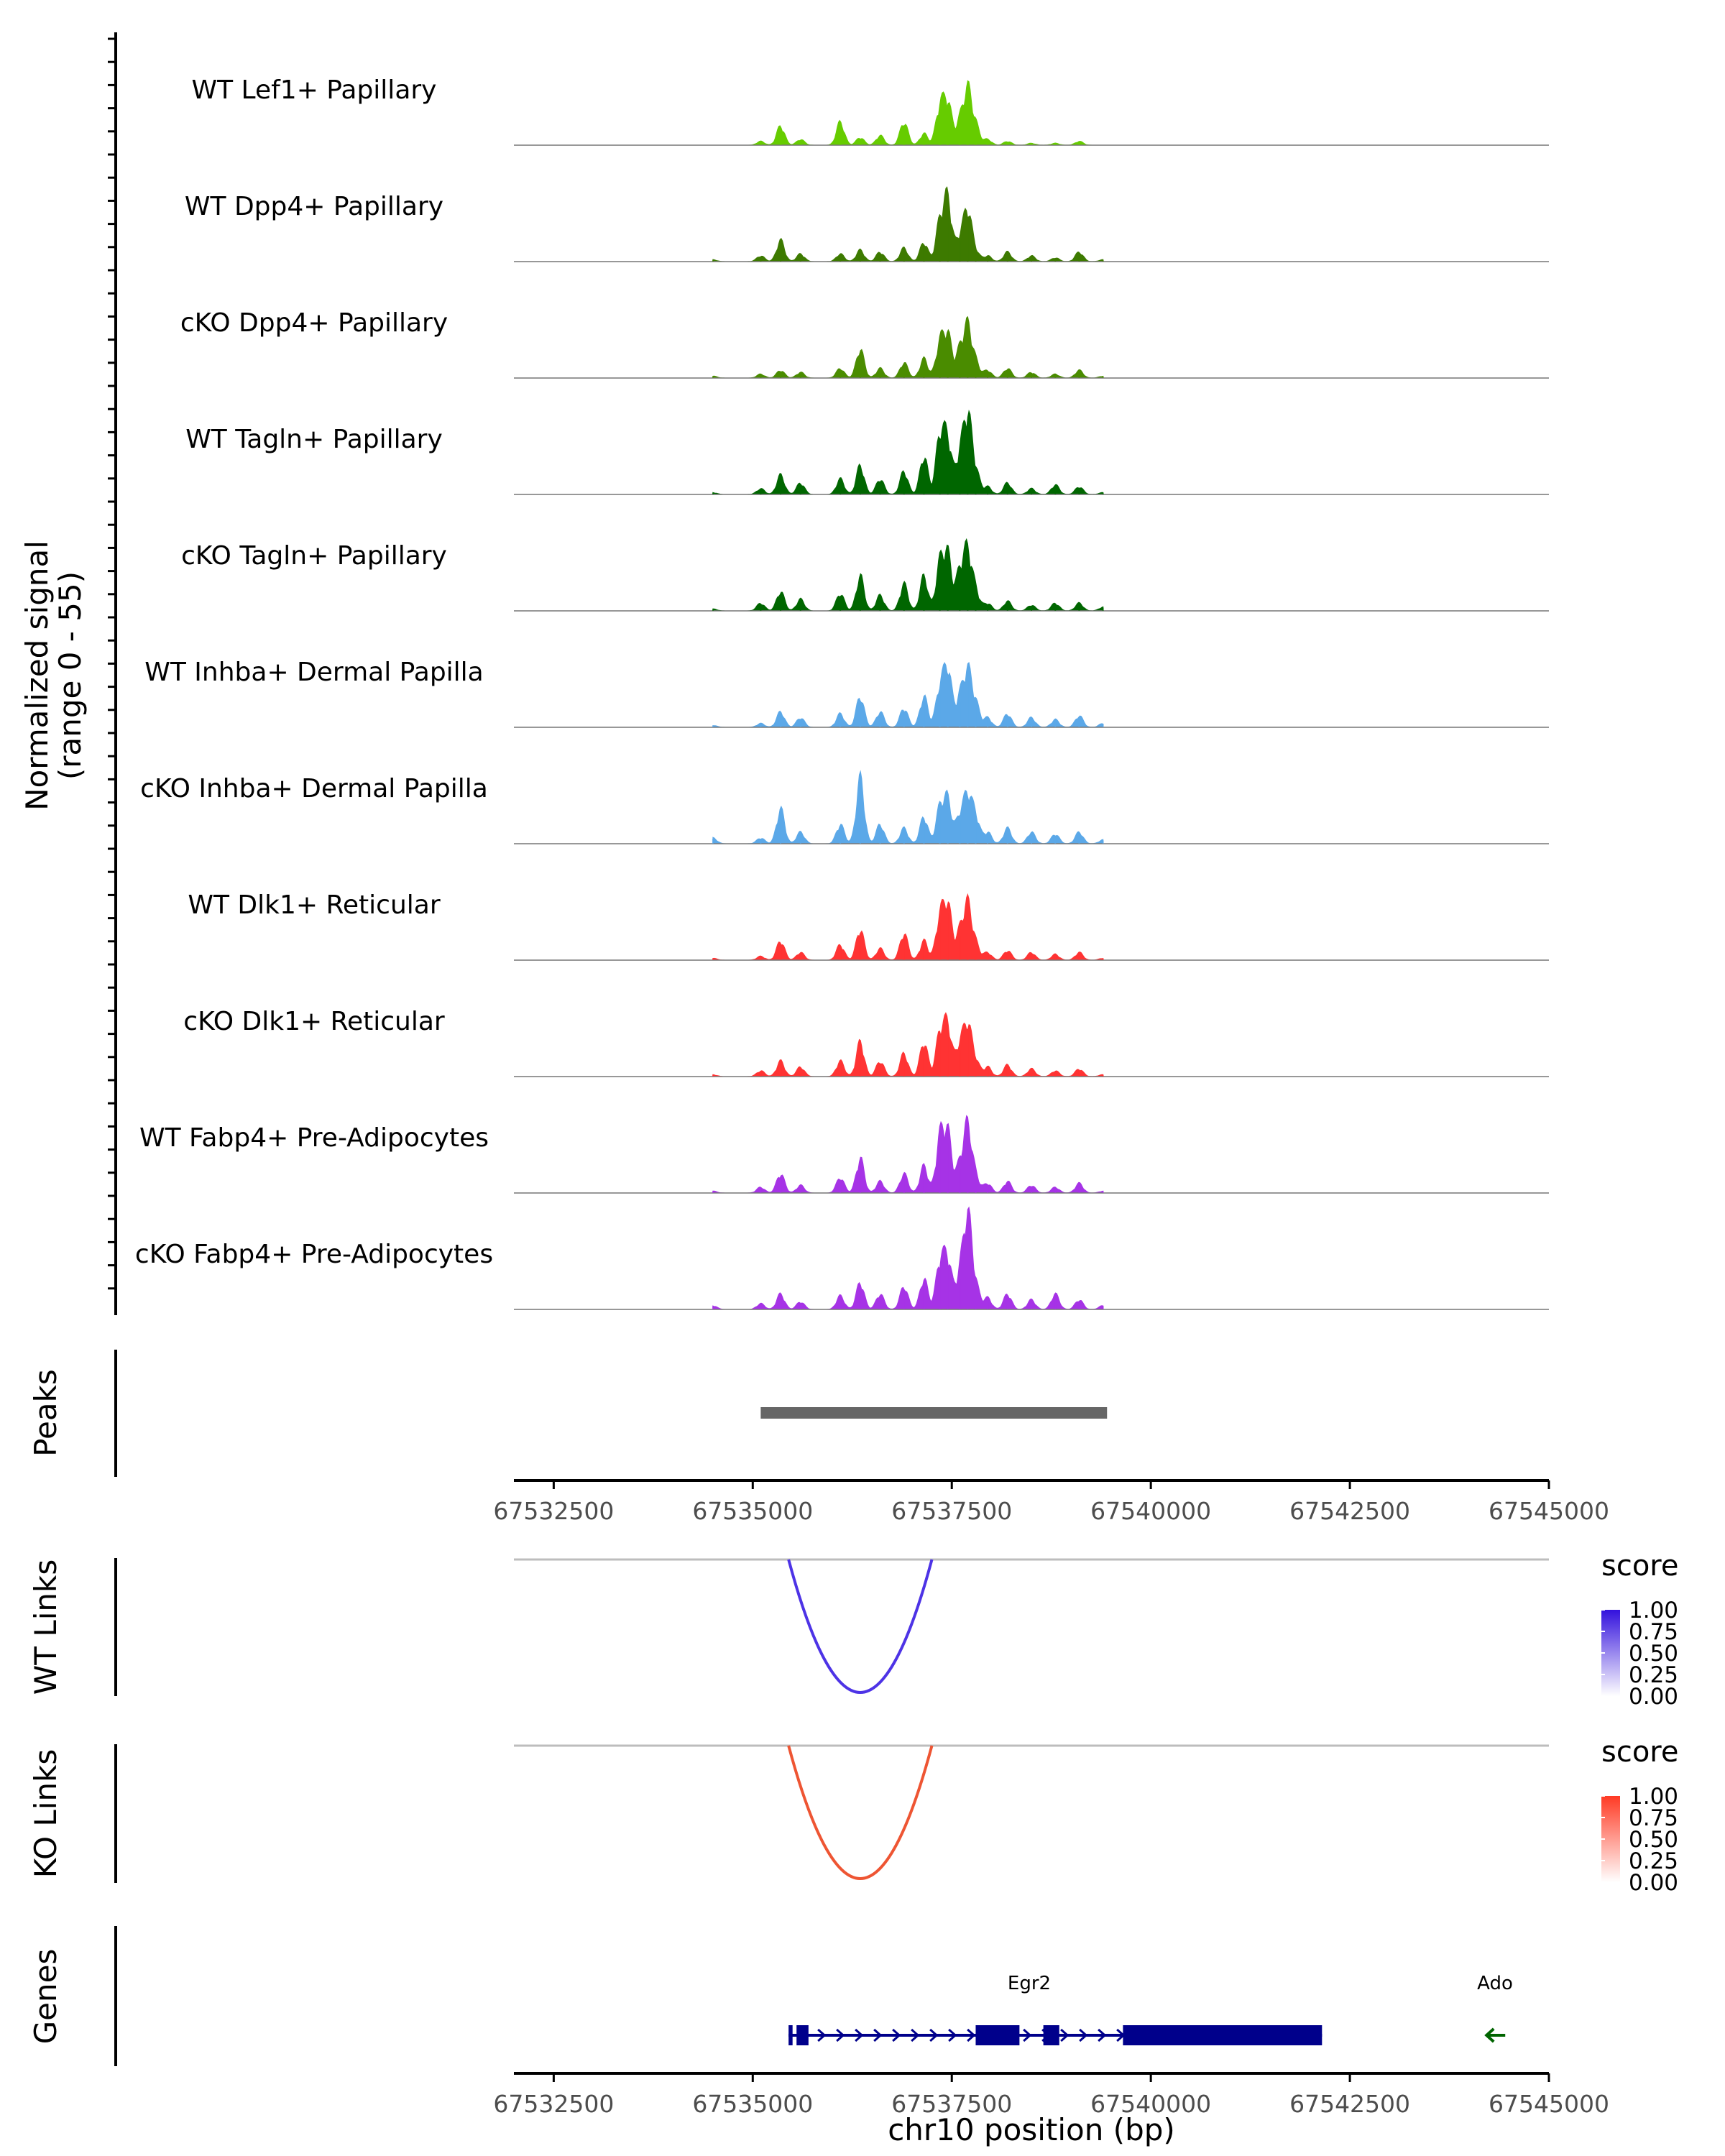 The image size is (1725, 2156). What do you see at coordinates (1653, 1611) in the screenshot?
I see `wt-score-legend-tick-label: 1.00` at bounding box center [1653, 1611].